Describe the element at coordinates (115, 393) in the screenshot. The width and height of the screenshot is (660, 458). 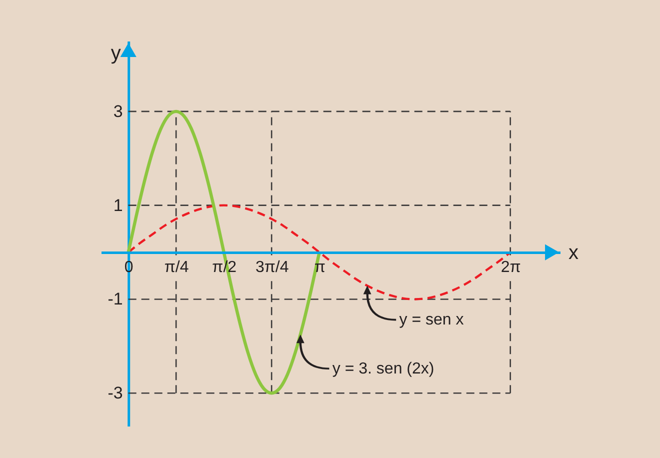
I see `y-tick-label: -3` at that location.